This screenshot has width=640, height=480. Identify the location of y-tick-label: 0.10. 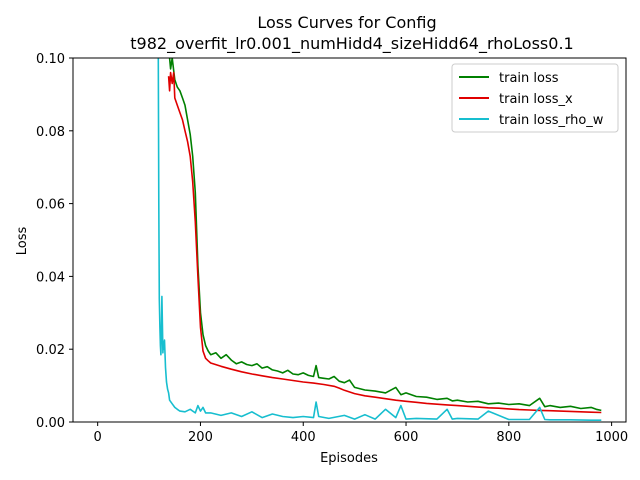
(50, 59).